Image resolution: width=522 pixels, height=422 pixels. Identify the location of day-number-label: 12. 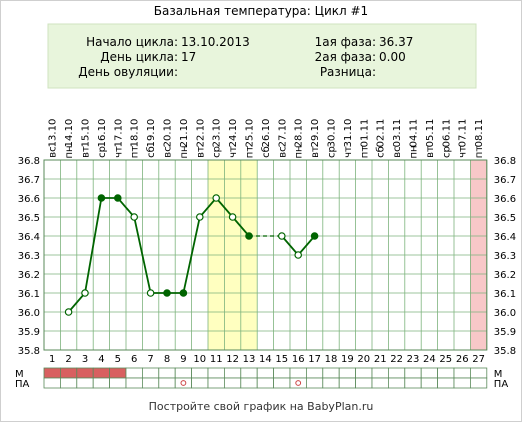
(232, 359).